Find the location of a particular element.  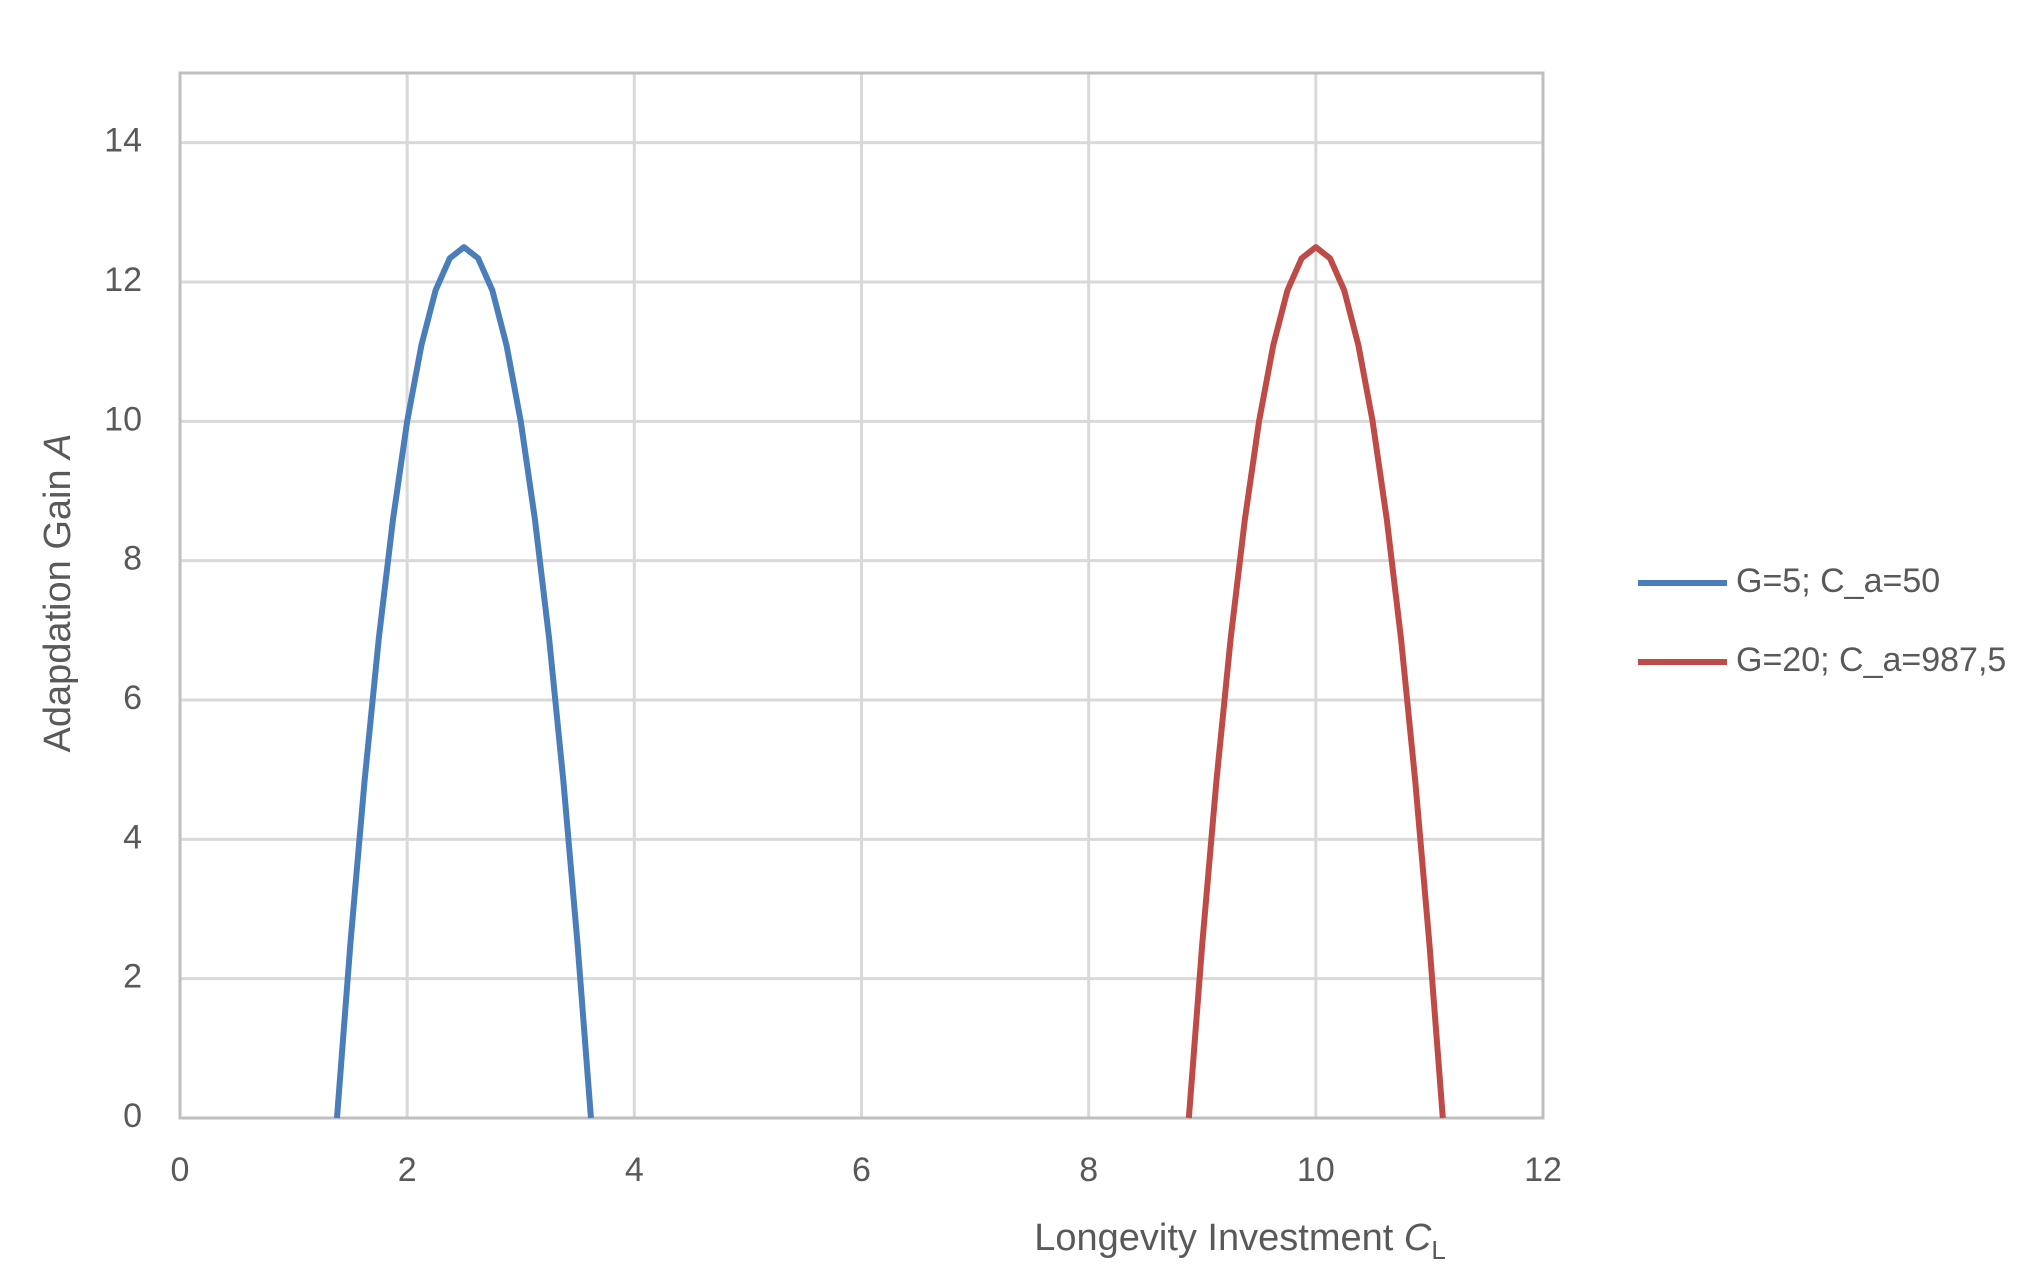

y-tick-label: 4 is located at coordinates (132, 837).